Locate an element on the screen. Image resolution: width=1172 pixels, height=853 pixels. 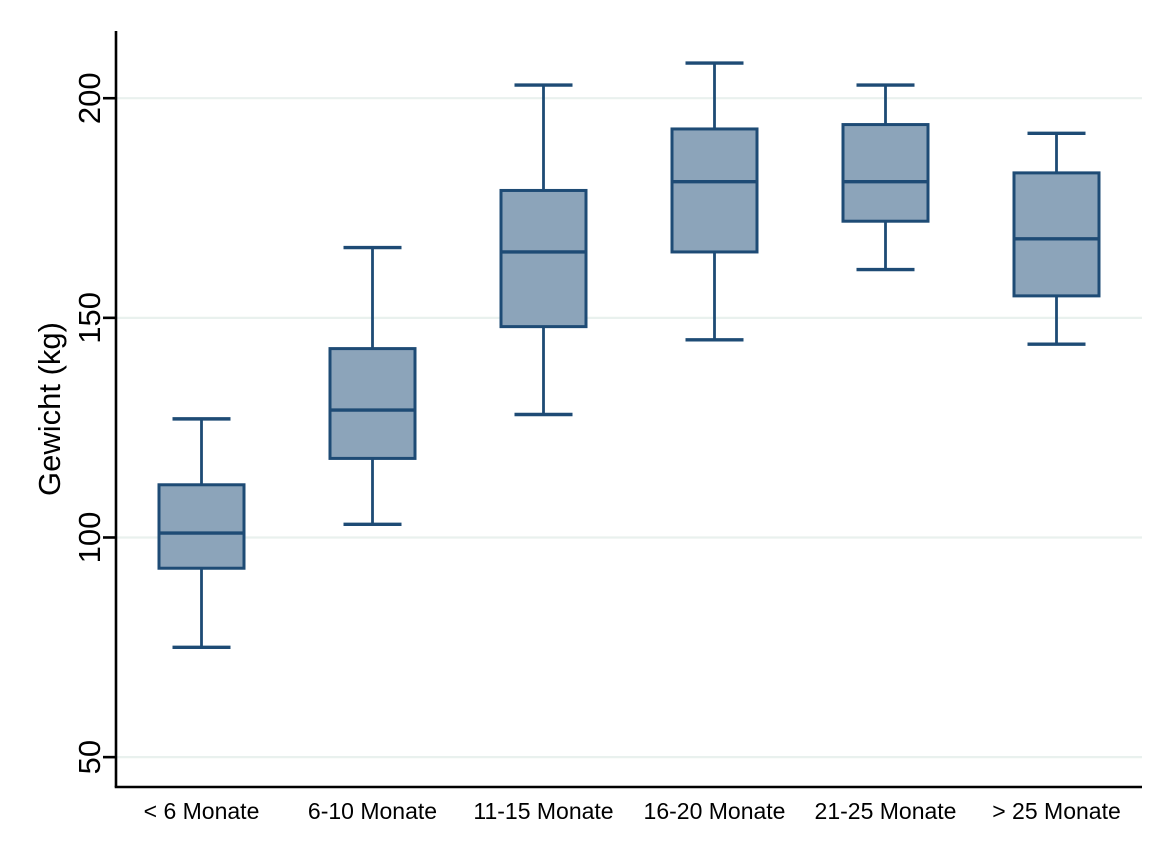
x-axis-category-label: 6-10 Monate is located at coordinates (372, 811).